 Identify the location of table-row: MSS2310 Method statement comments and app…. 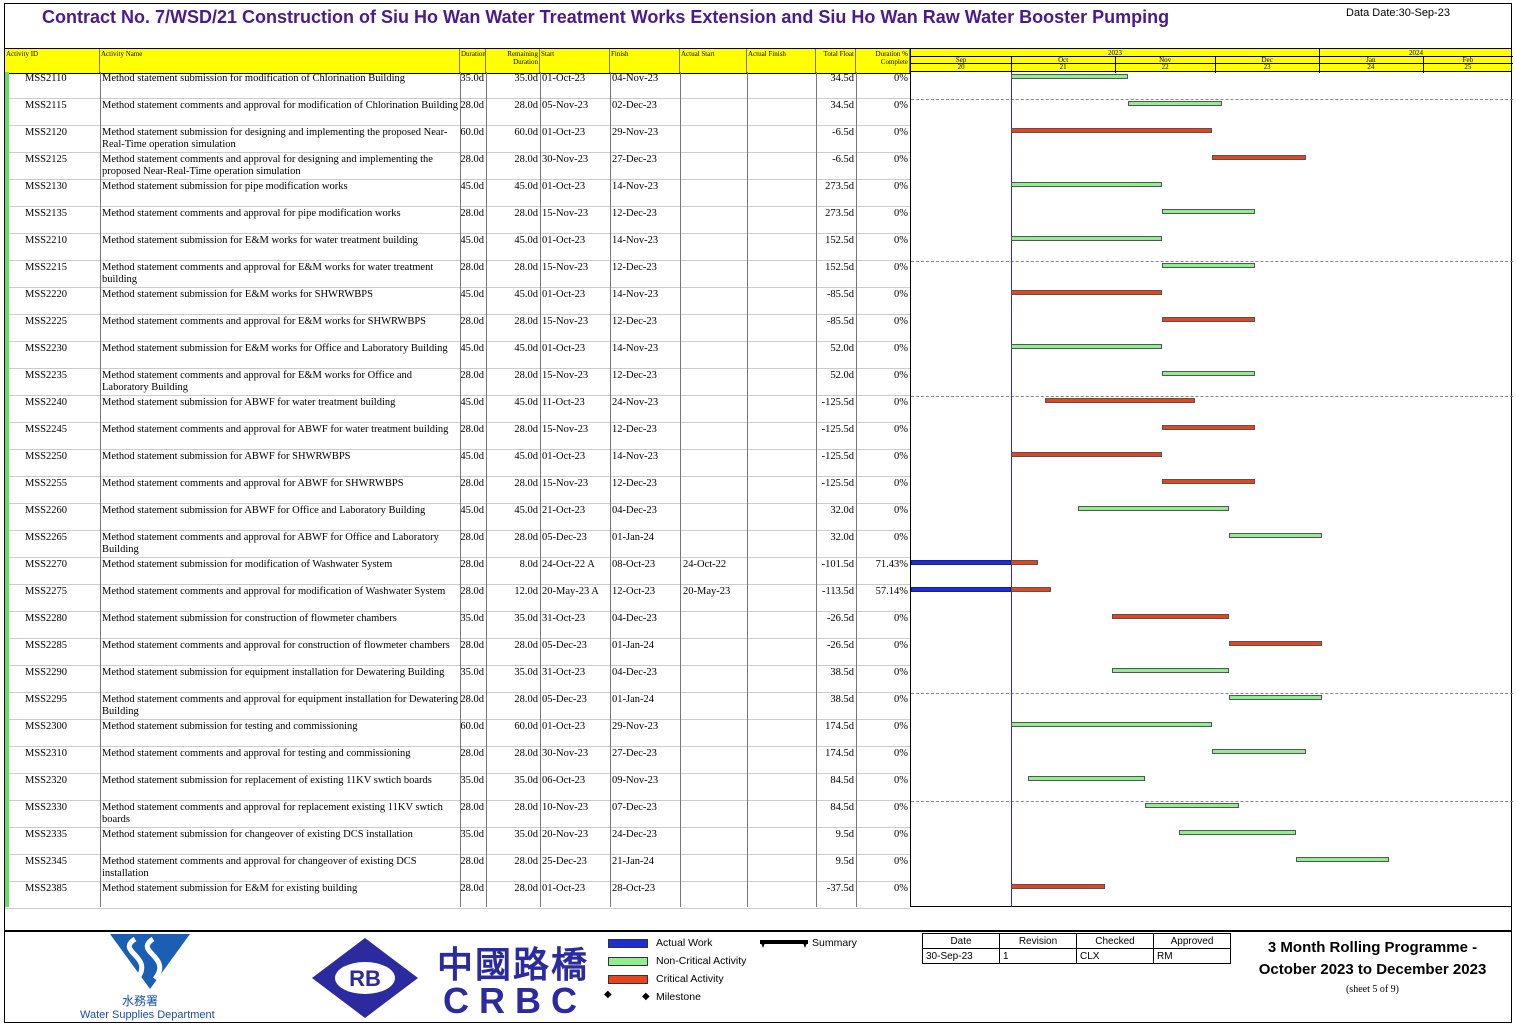
(457, 760).